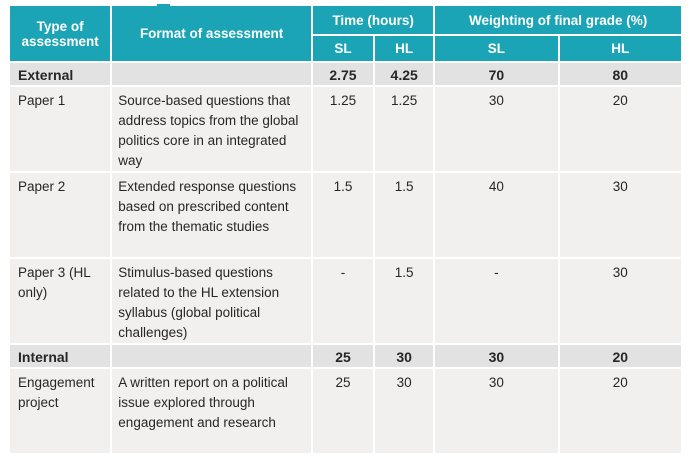  I want to click on time-hl-cell: 1.25, so click(404, 129).